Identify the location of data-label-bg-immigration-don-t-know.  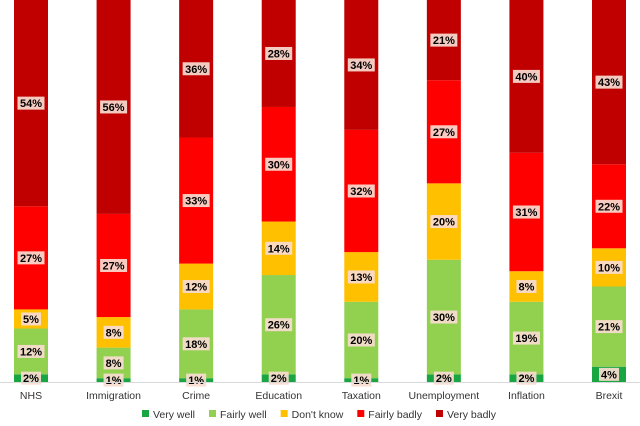
(113, 332).